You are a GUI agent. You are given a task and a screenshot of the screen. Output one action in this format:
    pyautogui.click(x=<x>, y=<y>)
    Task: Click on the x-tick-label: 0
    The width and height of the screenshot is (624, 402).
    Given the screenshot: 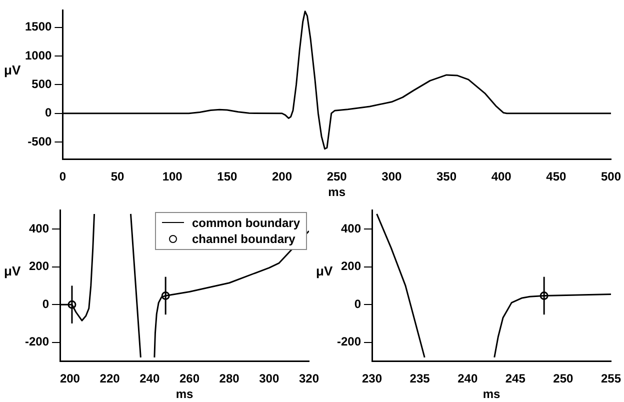 What is the action you would take?
    pyautogui.click(x=62, y=177)
    